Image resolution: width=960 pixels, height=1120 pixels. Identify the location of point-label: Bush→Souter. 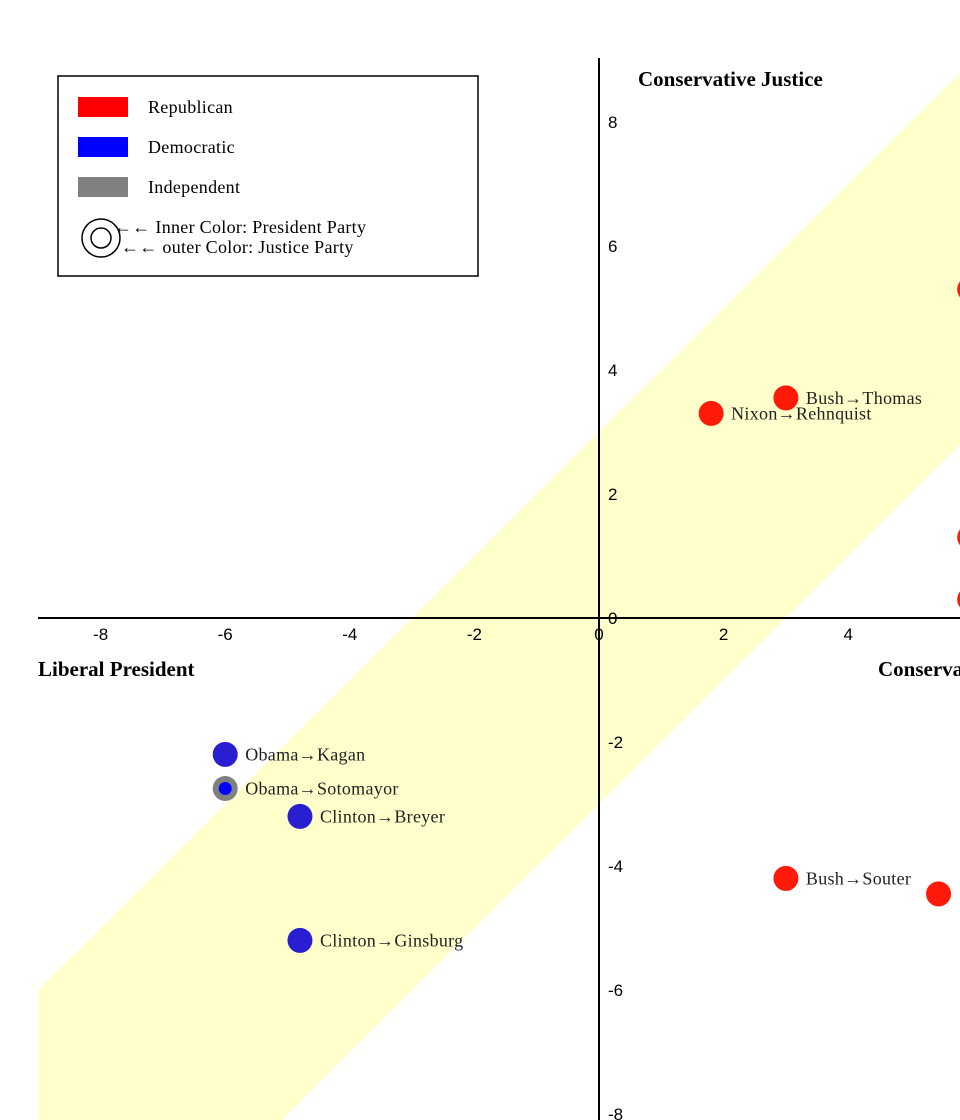
(858, 878).